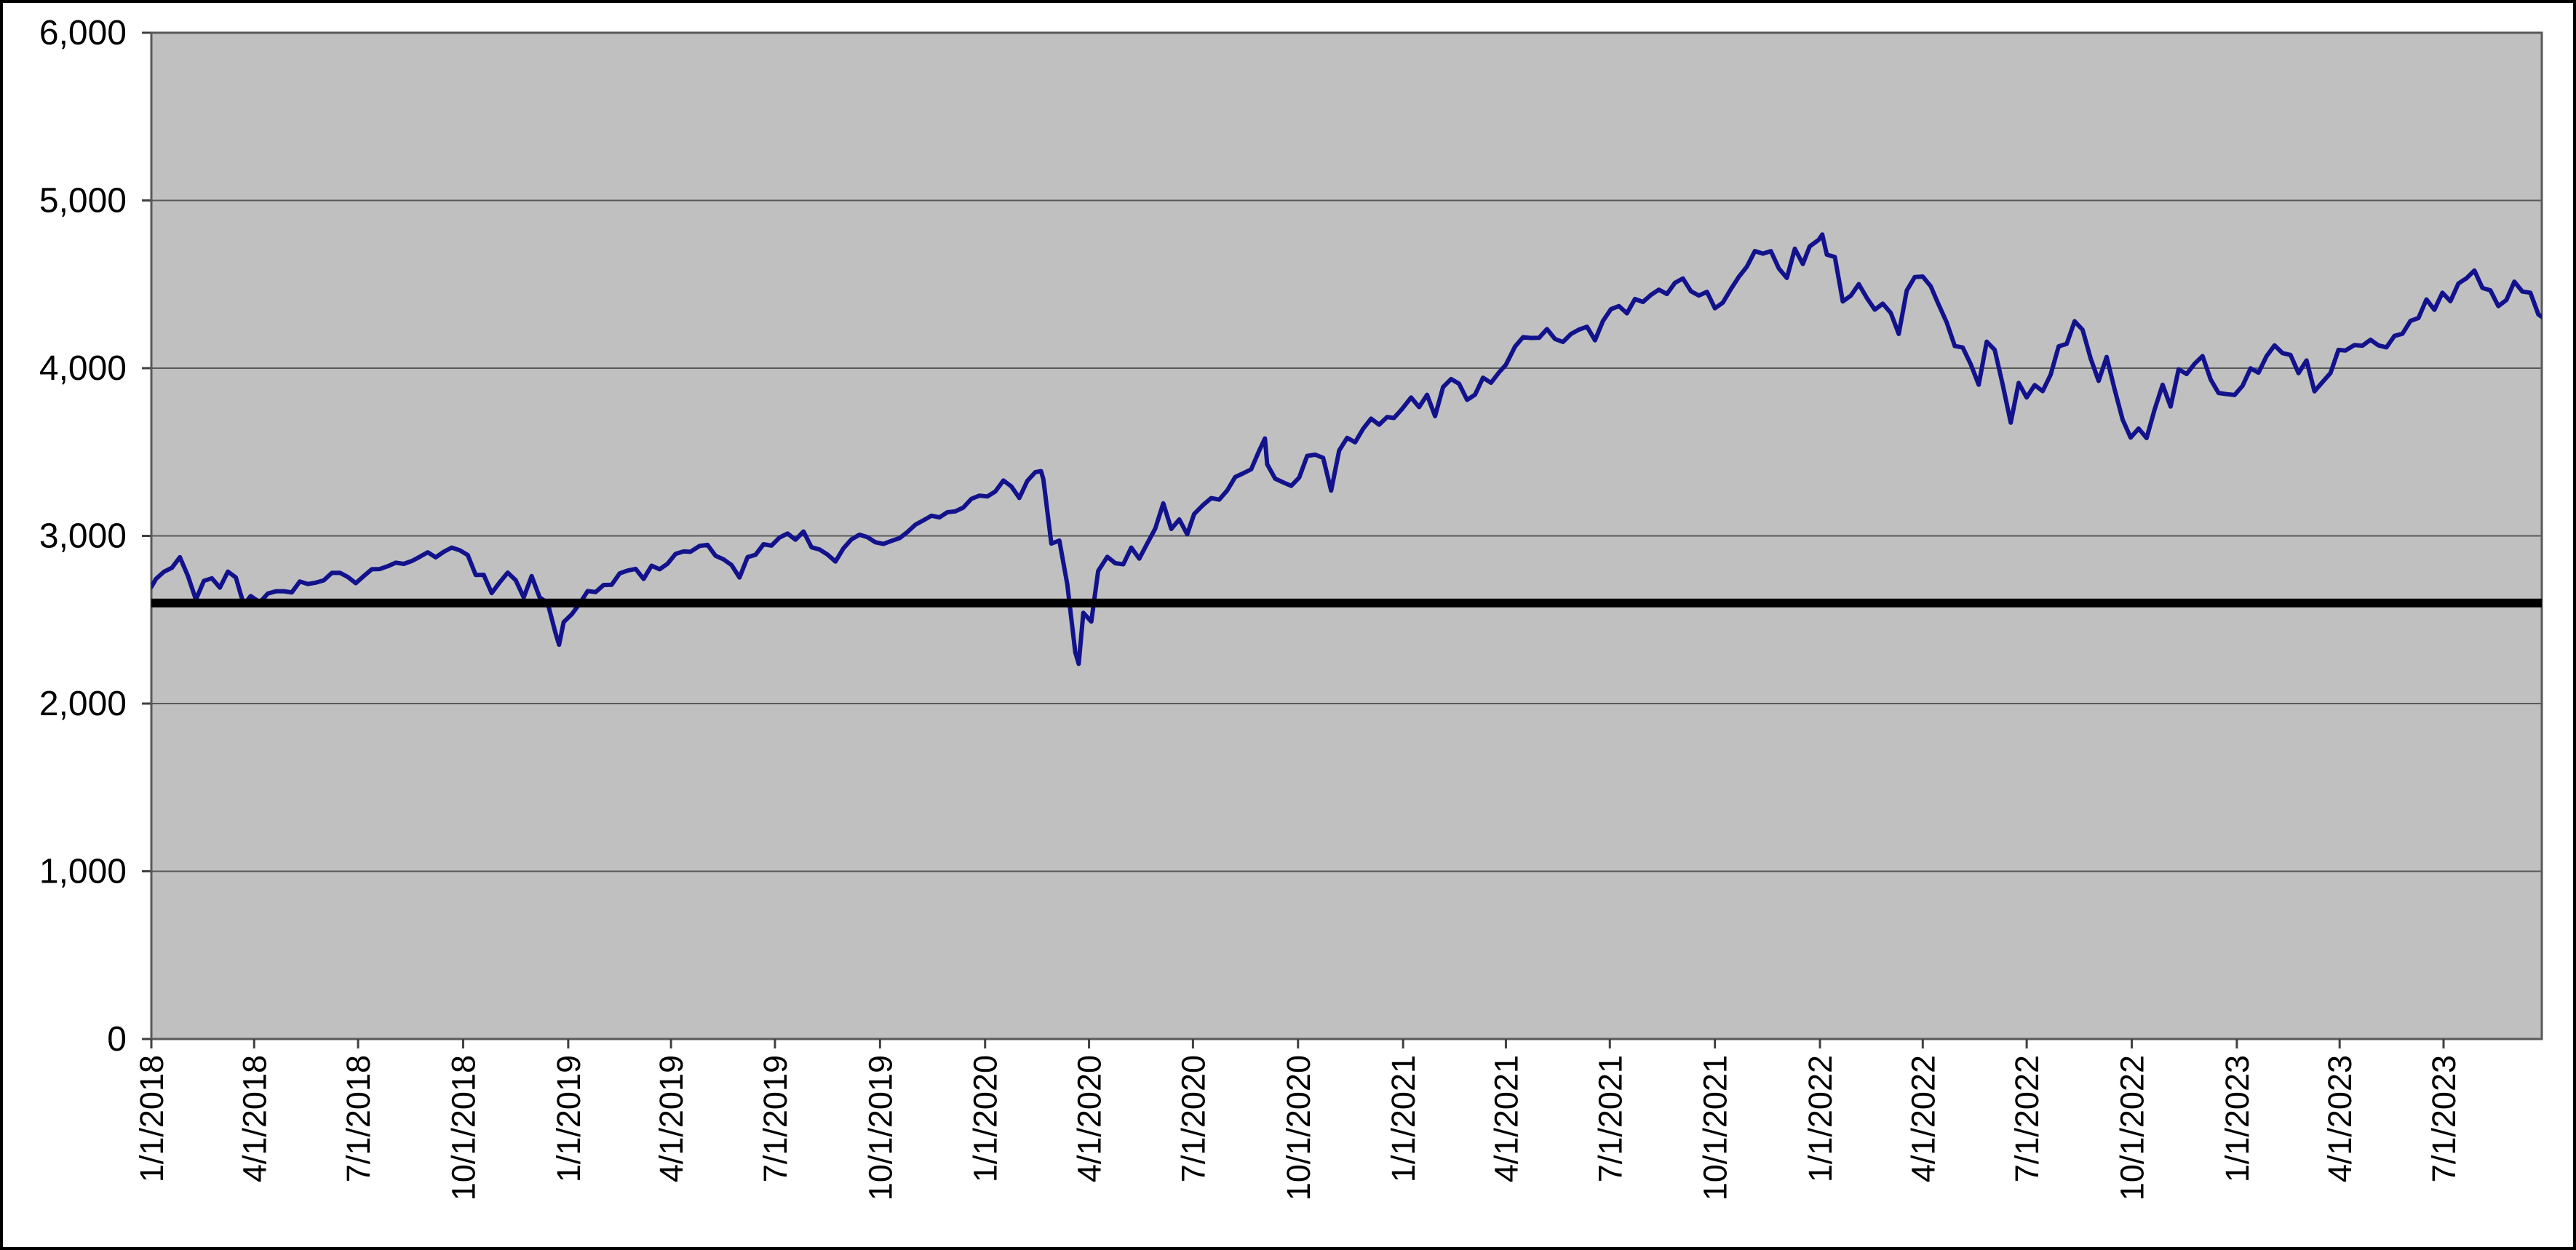 The width and height of the screenshot is (2576, 1250). What do you see at coordinates (358, 1118) in the screenshot?
I see `x-tick-label: 7/1/2018` at bounding box center [358, 1118].